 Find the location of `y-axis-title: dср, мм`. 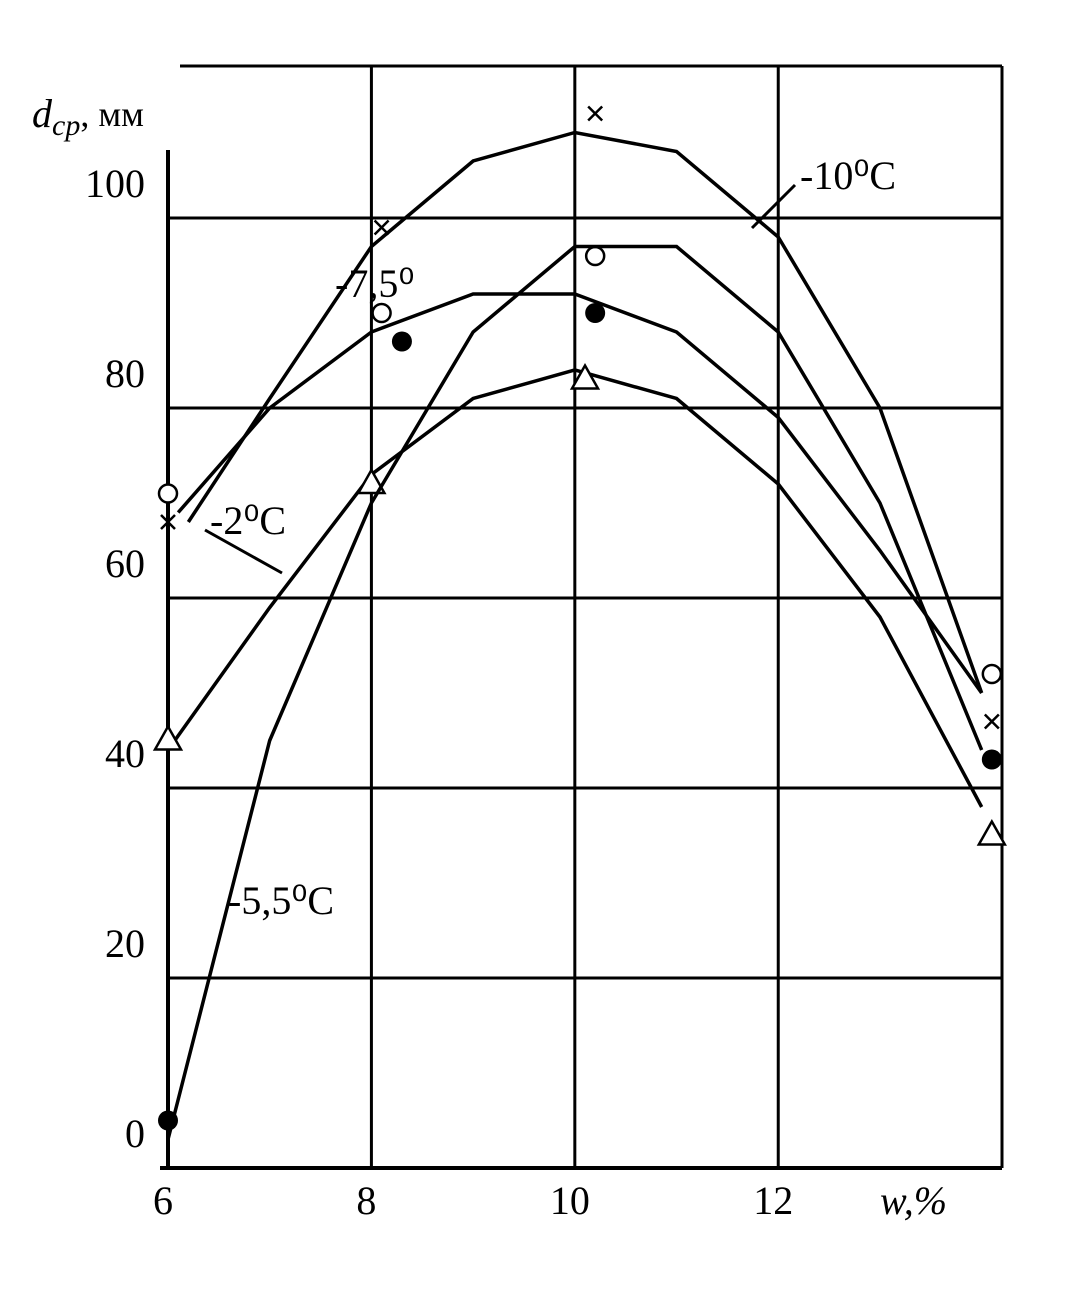

y-axis-title: dср, мм is located at coordinates (88, 116).